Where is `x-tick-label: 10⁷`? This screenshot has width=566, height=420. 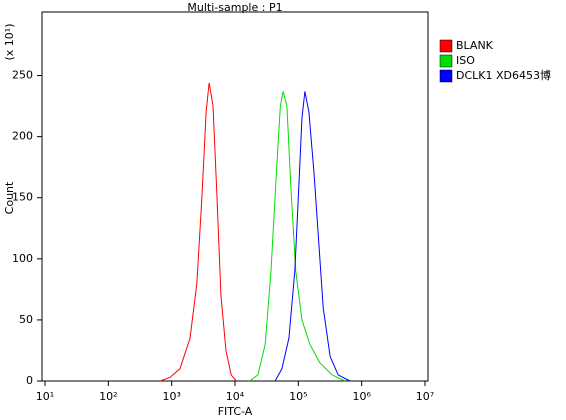
x-tick-label: 10⁷ is located at coordinates (425, 396).